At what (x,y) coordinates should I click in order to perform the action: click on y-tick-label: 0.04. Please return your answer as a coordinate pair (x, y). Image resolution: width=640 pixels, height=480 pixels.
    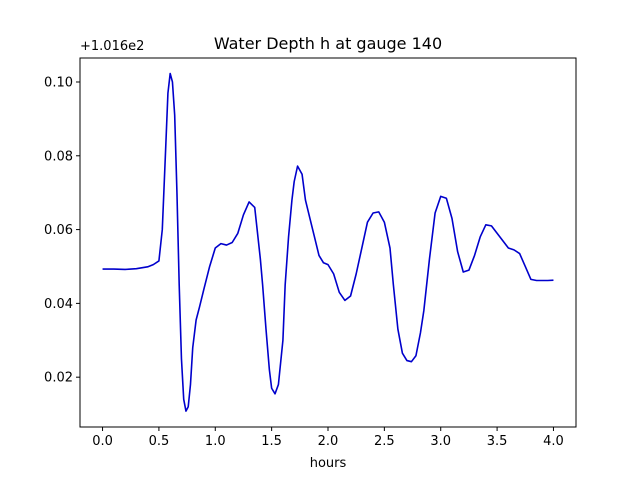
    Looking at the image, I should click on (58, 304).